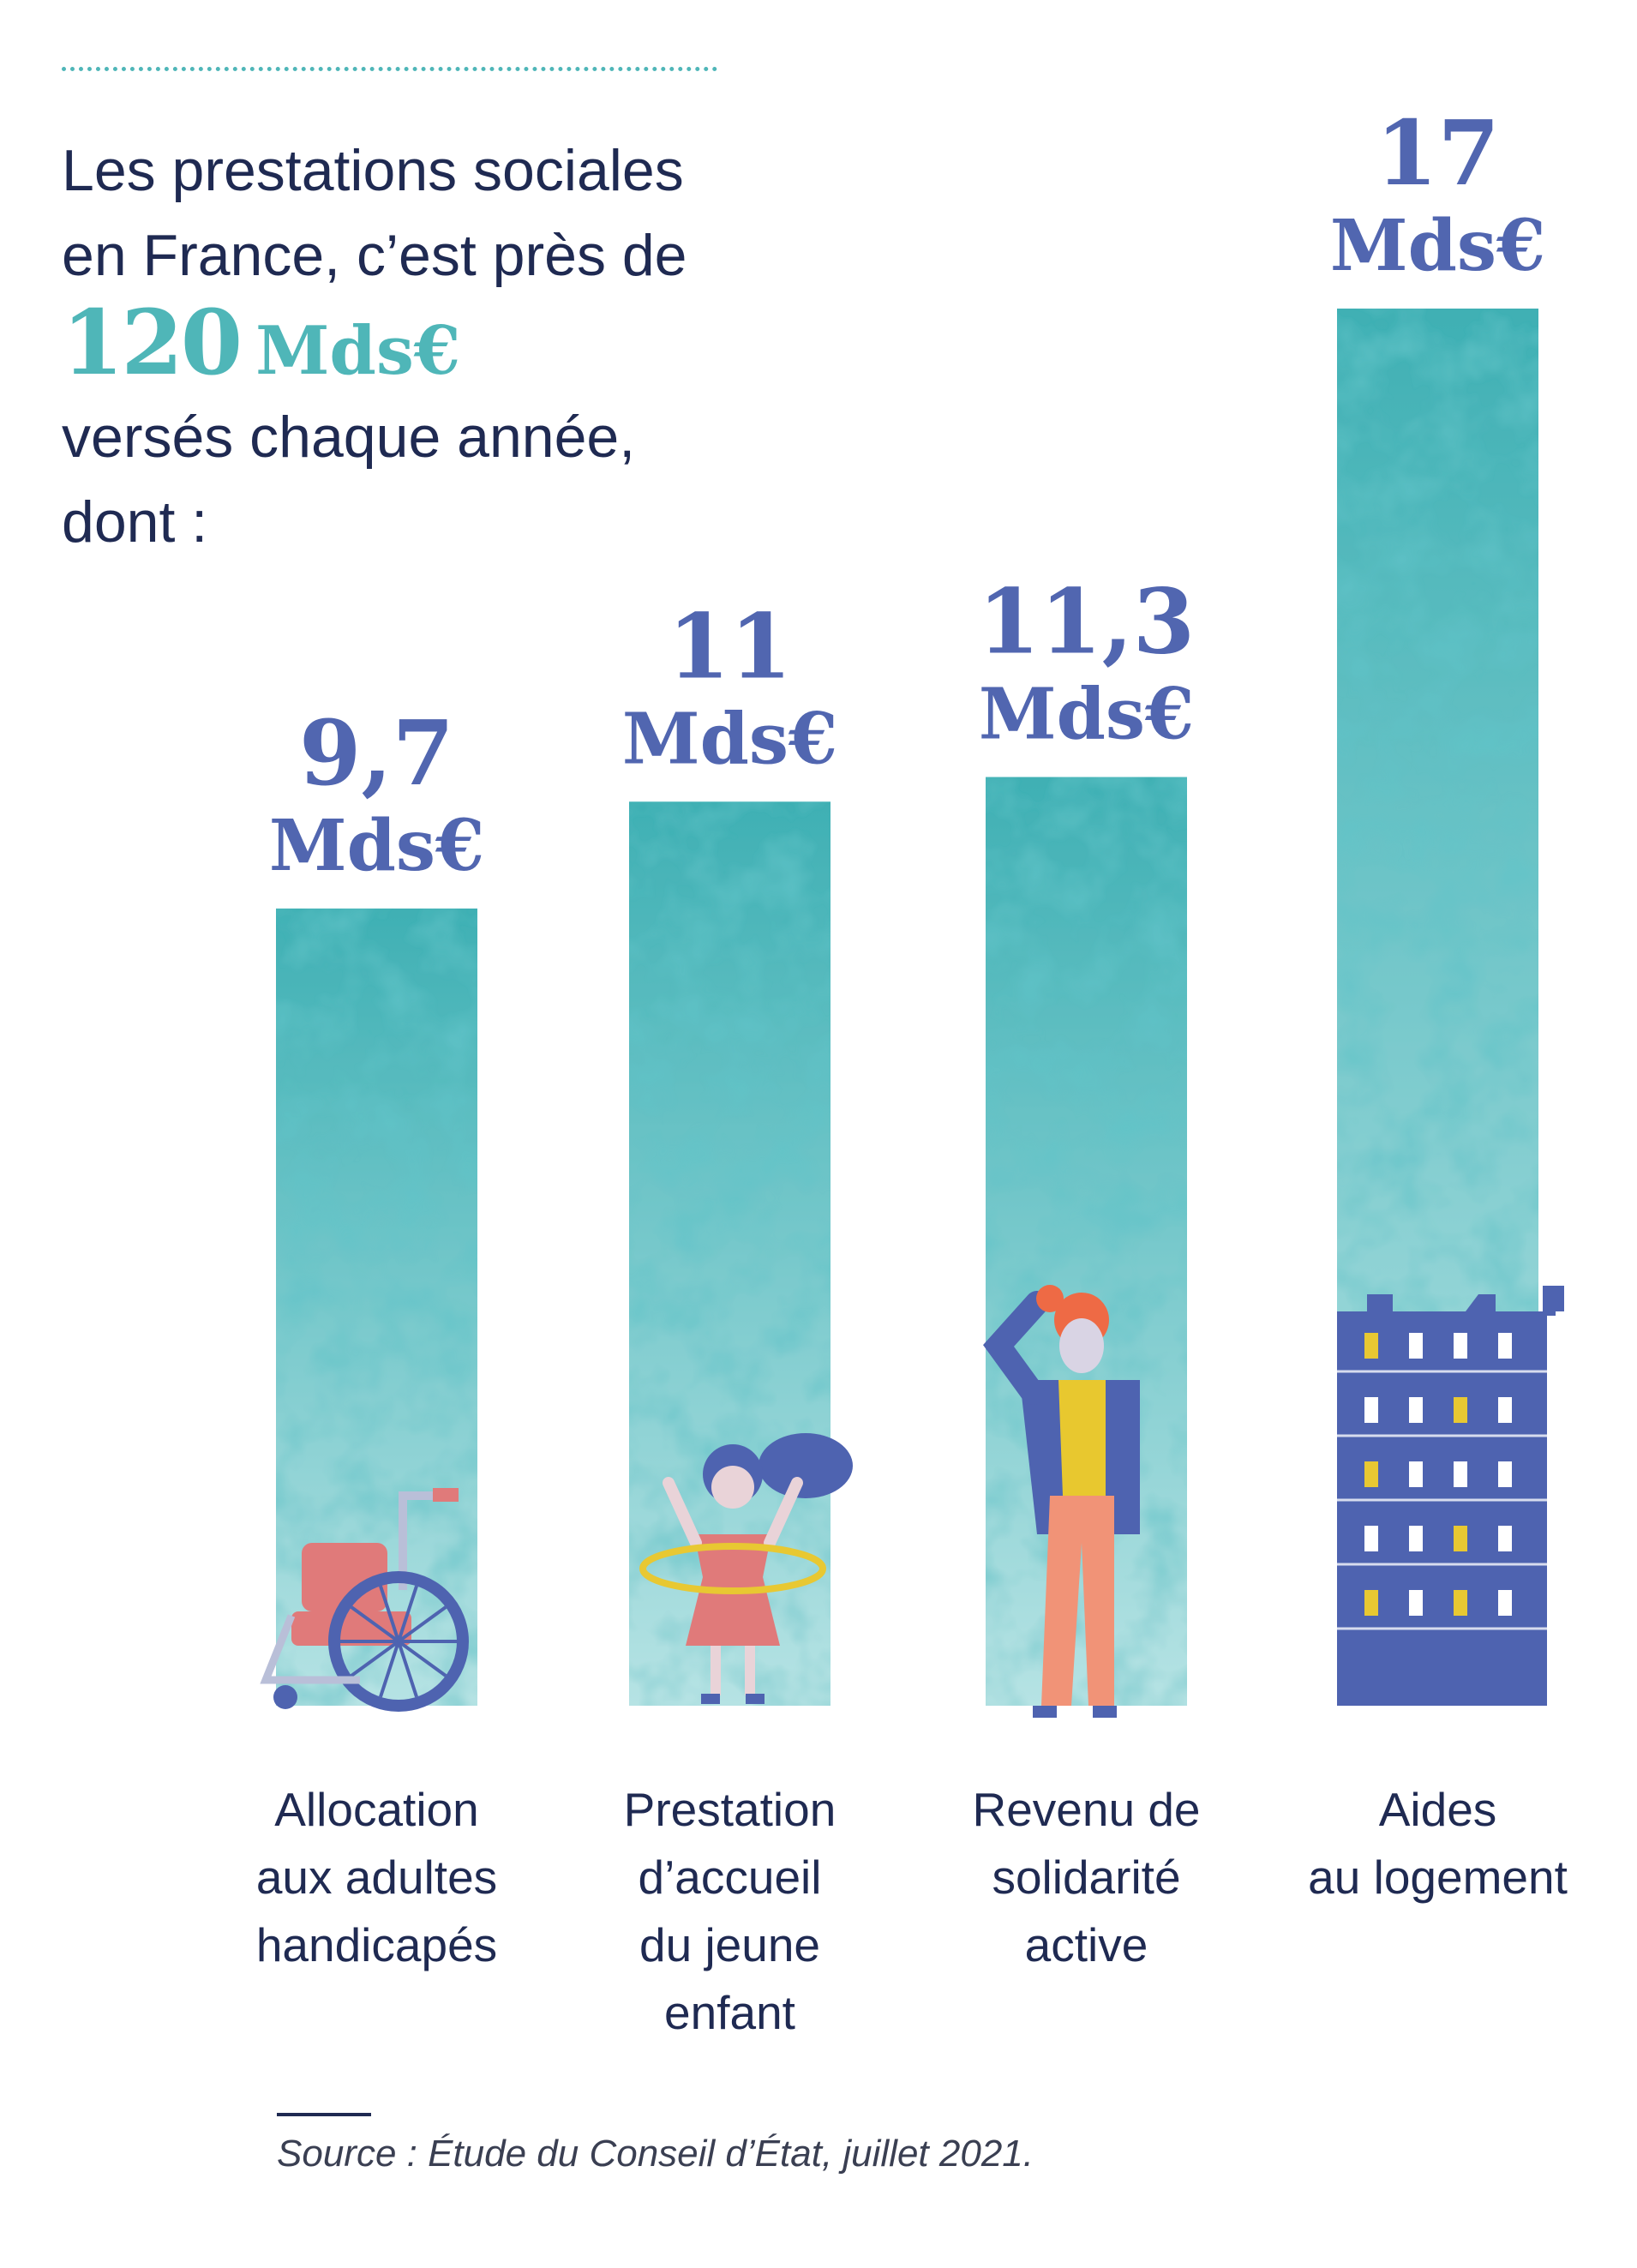 Image resolution: width=1637 pixels, height=2268 pixels. I want to click on category-label: Revenu de, so click(1086, 1809).